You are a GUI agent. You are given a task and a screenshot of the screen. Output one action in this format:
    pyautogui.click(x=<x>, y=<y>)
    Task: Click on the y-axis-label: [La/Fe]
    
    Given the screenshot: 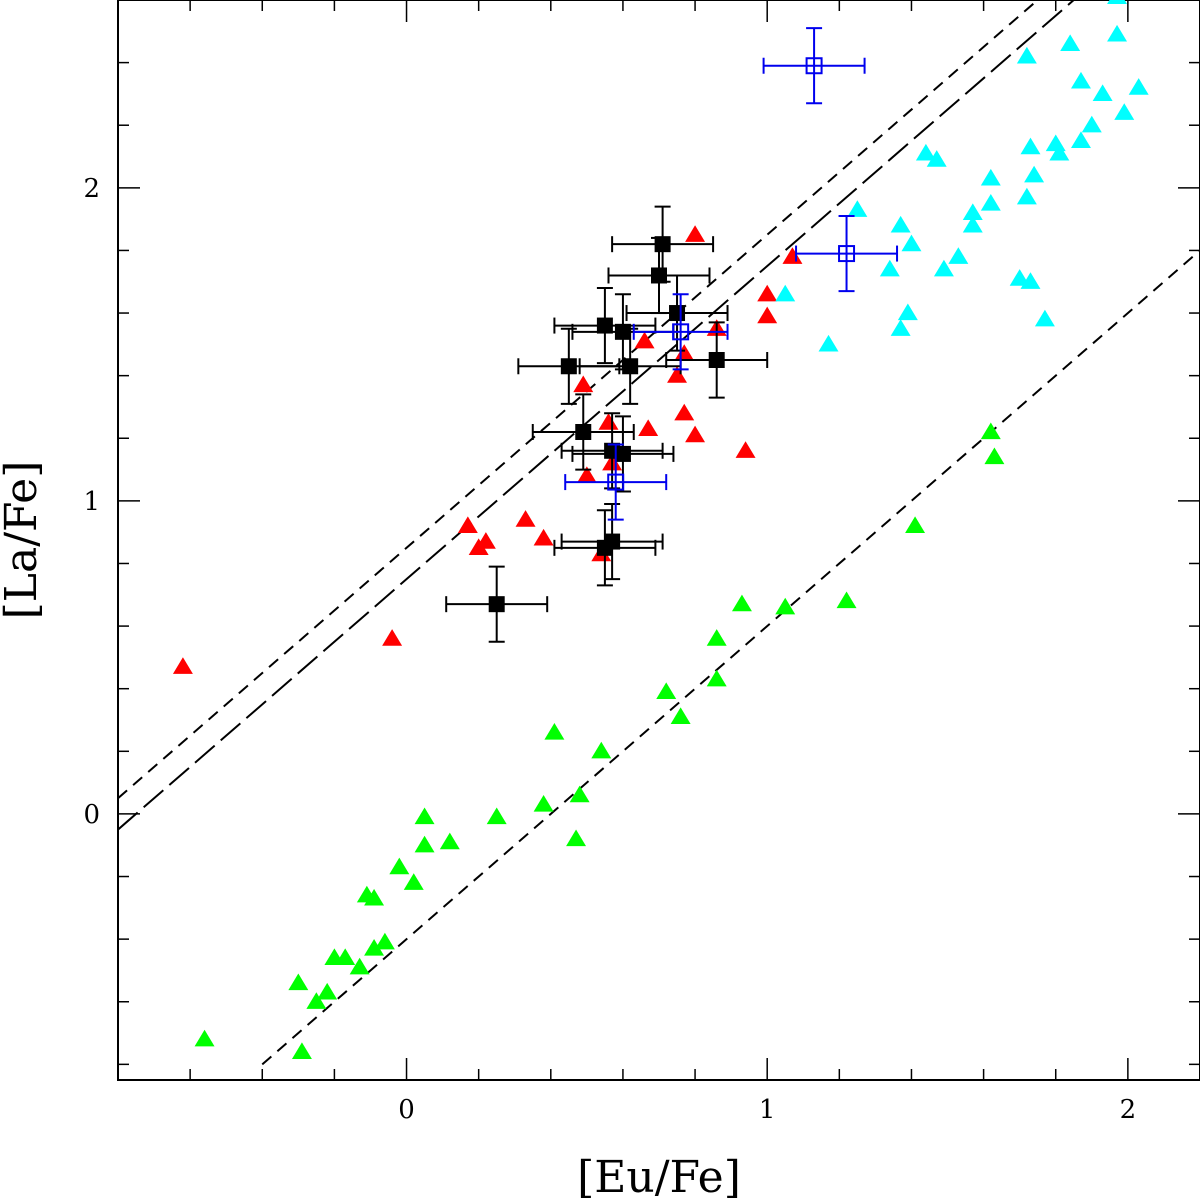 What is the action you would take?
    pyautogui.click(x=23, y=540)
    